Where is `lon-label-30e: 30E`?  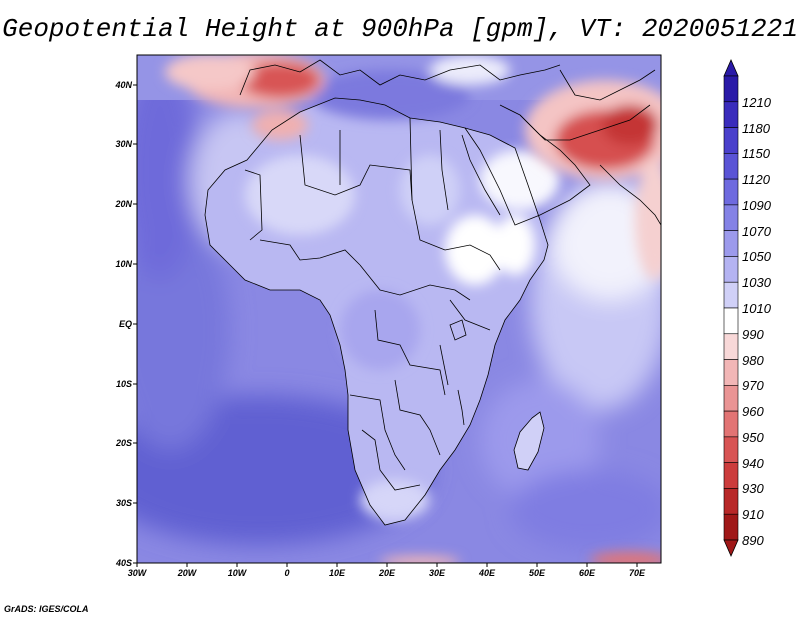 lon-label-30e: 30E is located at coordinates (436, 573).